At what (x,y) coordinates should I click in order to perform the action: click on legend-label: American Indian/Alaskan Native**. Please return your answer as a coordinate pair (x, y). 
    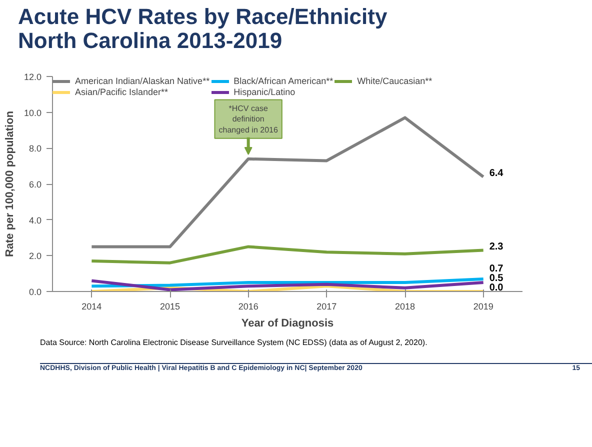
    Looking at the image, I should click on (142, 81).